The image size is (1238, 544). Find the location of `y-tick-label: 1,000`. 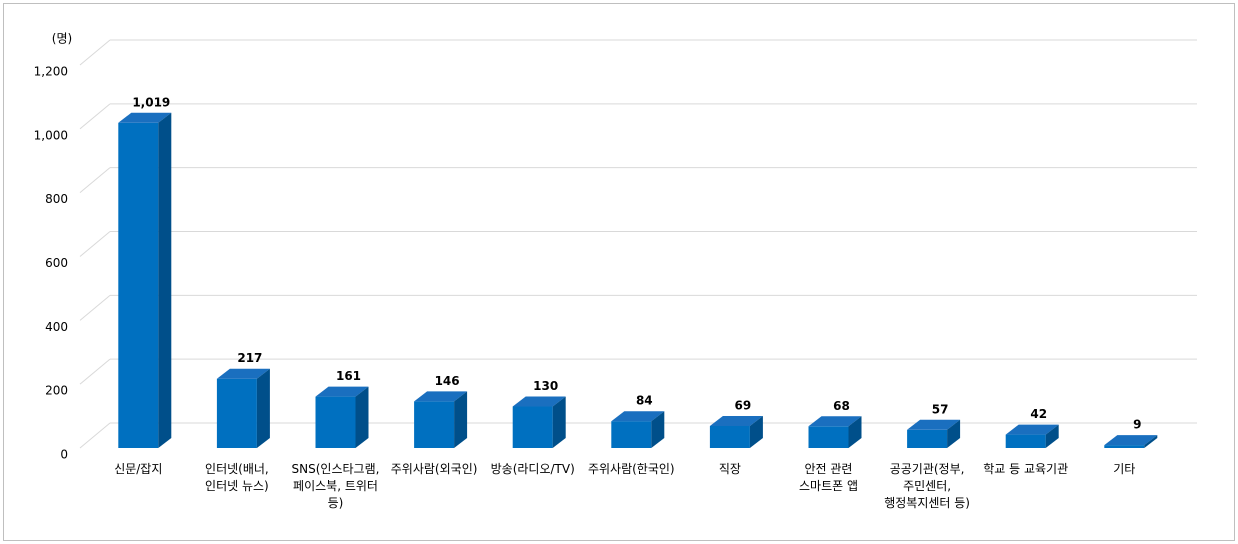

y-tick-label: 1,000 is located at coordinates (51, 135).